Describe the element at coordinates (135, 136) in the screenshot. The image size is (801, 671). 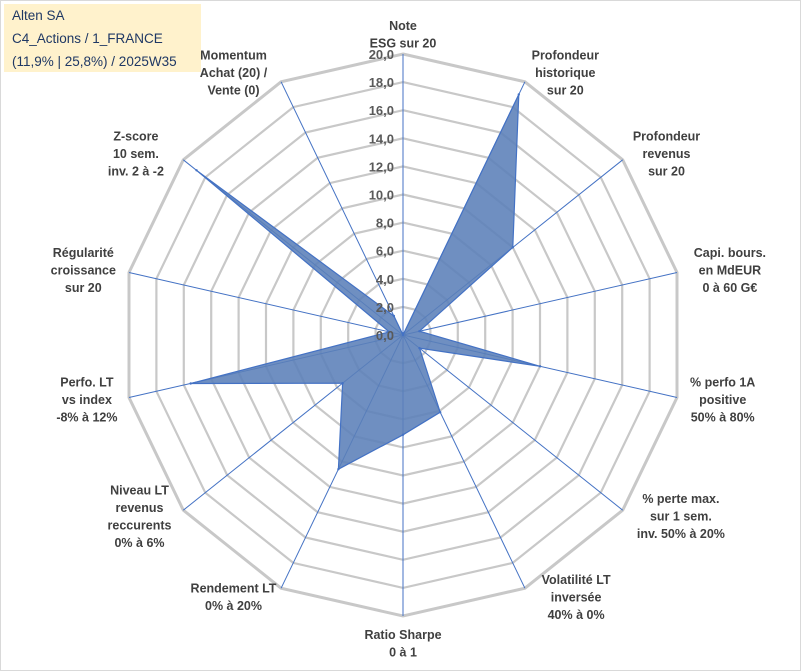
I see `axis-label-line: Z-score` at that location.